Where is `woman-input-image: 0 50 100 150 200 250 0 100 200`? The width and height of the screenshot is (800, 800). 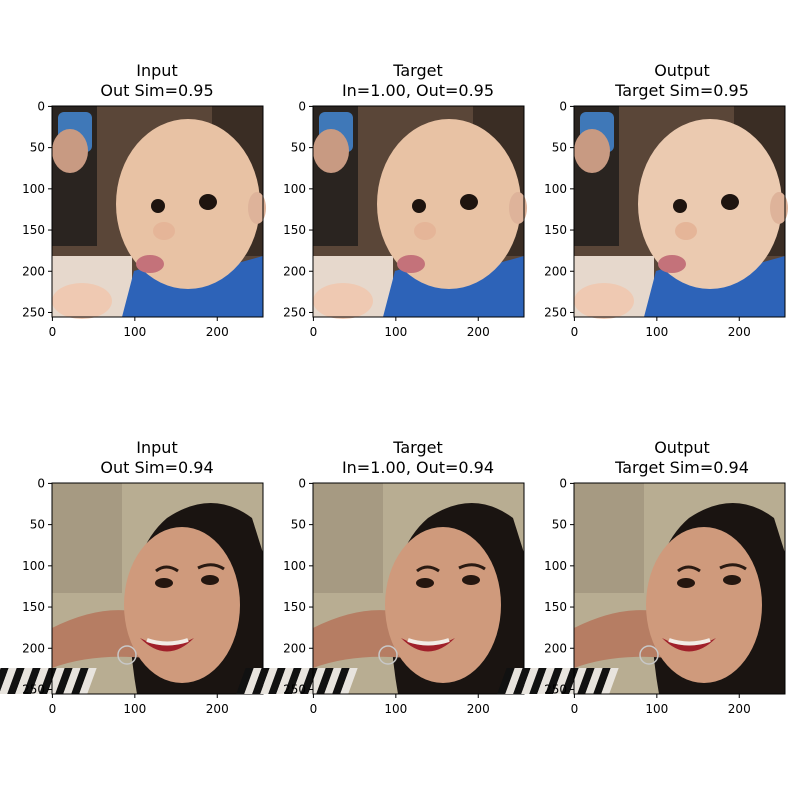 woman-input-image: 0 50 100 150 200 250 0 100 200 is located at coordinates (132, 596).